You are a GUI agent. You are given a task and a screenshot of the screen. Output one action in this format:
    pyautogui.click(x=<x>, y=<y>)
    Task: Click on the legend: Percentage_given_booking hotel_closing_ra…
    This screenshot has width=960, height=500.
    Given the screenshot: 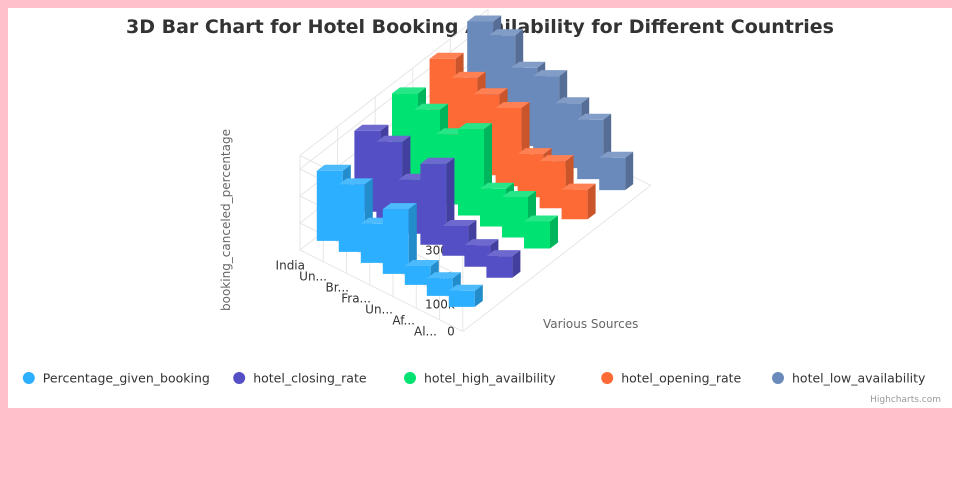 What is the action you would take?
    pyautogui.click(x=474, y=378)
    